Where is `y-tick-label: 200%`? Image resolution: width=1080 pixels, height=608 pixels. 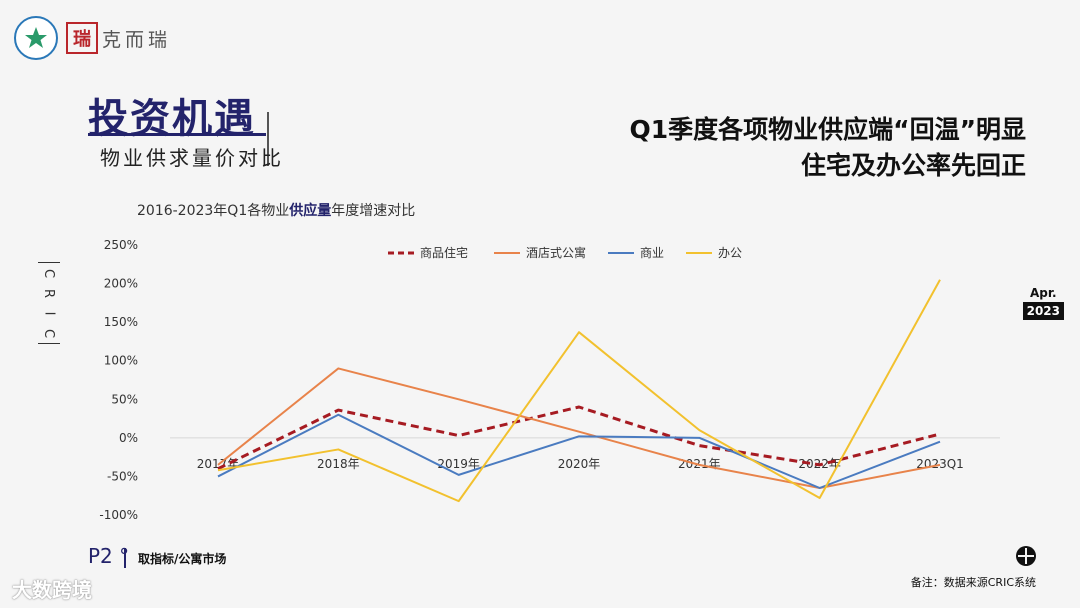
y-tick-label: 200% is located at coordinates (121, 284).